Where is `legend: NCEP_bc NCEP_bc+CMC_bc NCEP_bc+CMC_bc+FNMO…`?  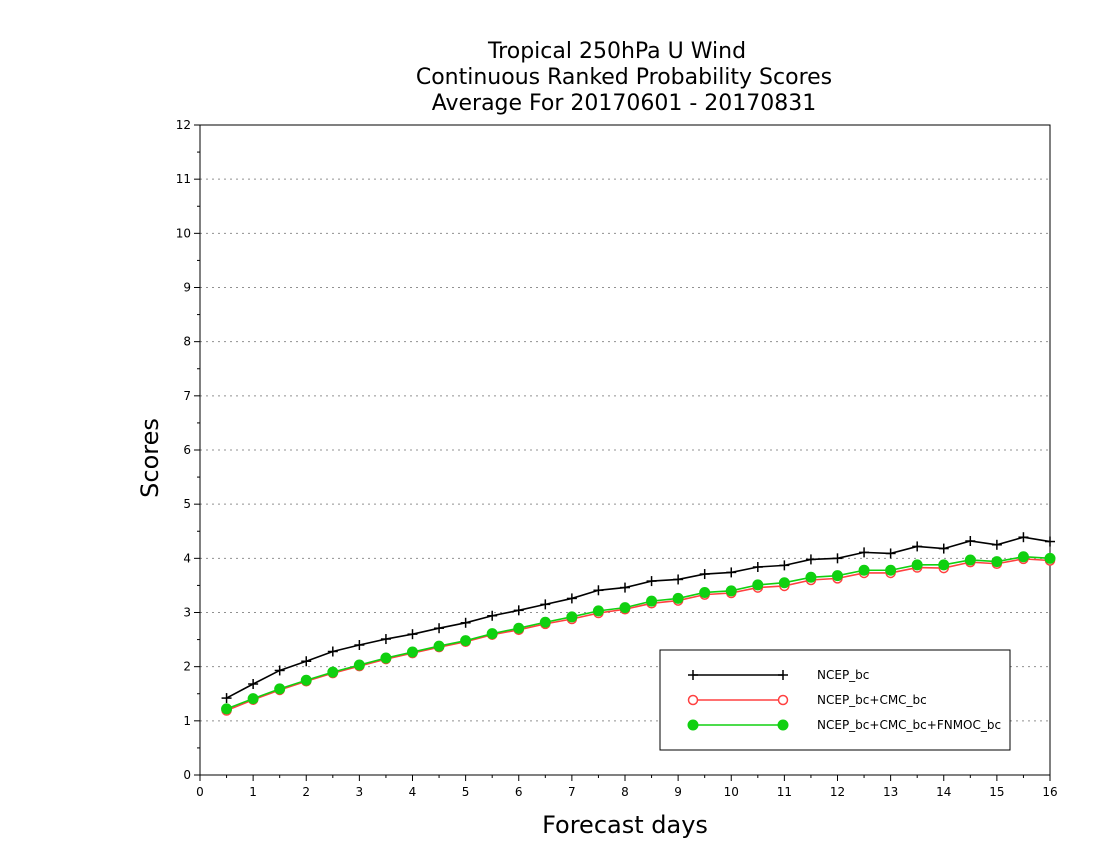
legend: NCEP_bc NCEP_bc+CMC_bc NCEP_bc+CMC_bc+FNMO… is located at coordinates (835, 700).